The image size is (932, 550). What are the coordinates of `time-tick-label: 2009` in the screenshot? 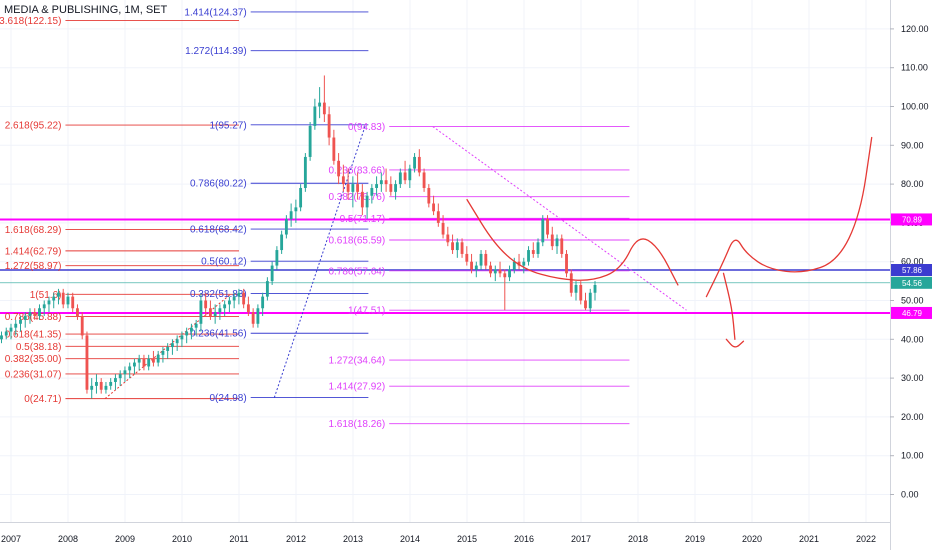 It's located at (125, 539).